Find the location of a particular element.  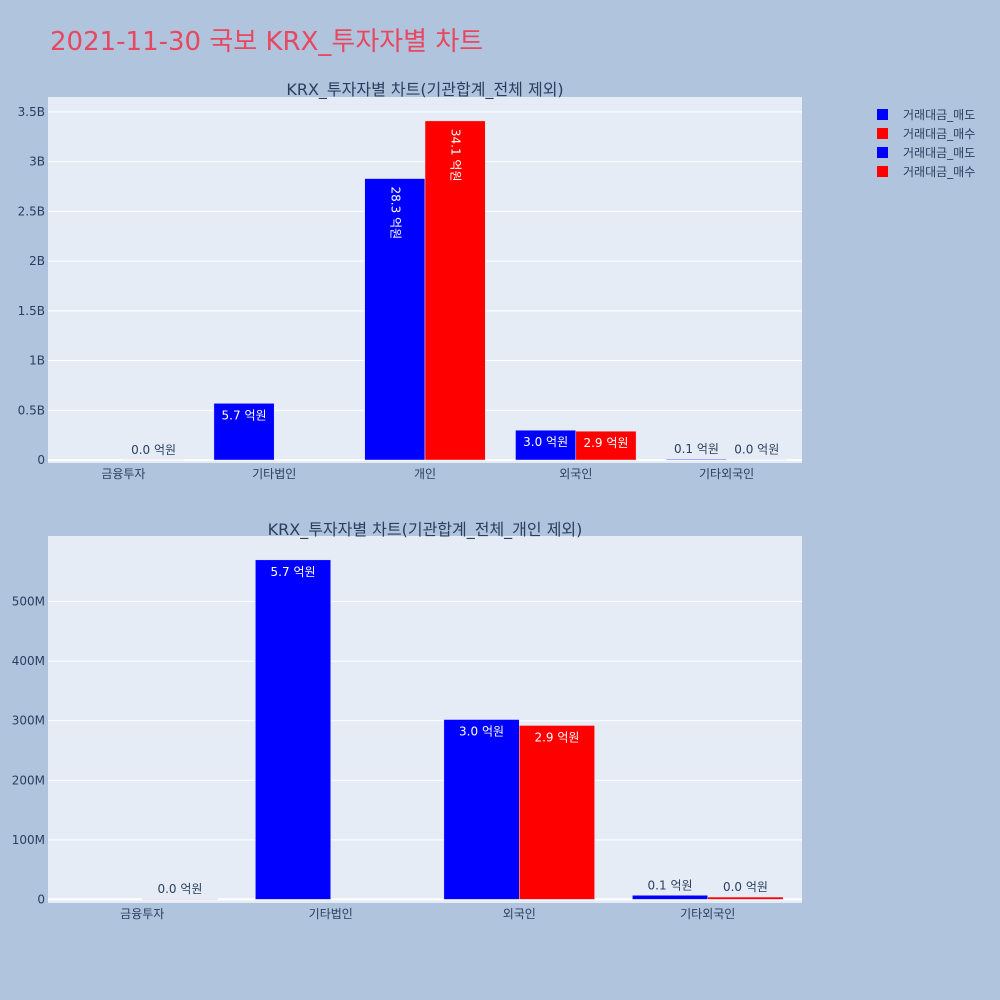

y-tick-label: 0.5B is located at coordinates (31, 410).